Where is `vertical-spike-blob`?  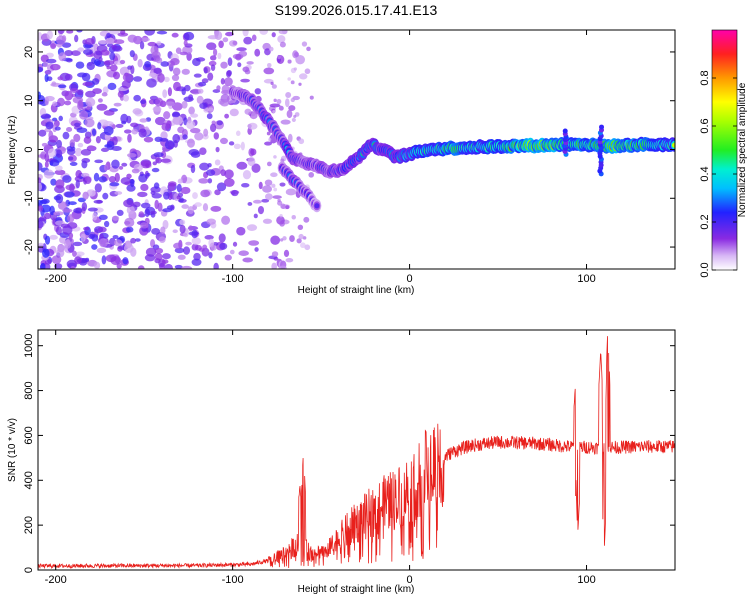 vertical-spike-blob is located at coordinates (602, 127).